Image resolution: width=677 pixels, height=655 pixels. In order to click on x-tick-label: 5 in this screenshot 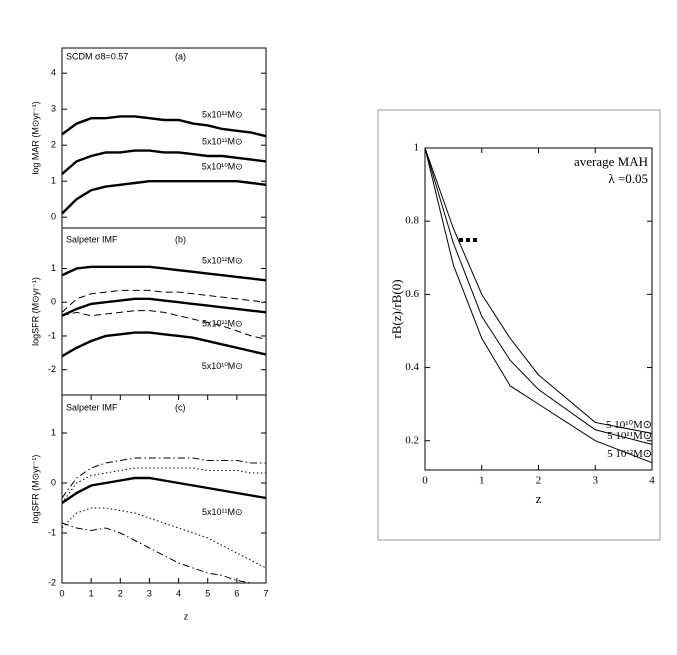, I will do `click(207, 593)`.